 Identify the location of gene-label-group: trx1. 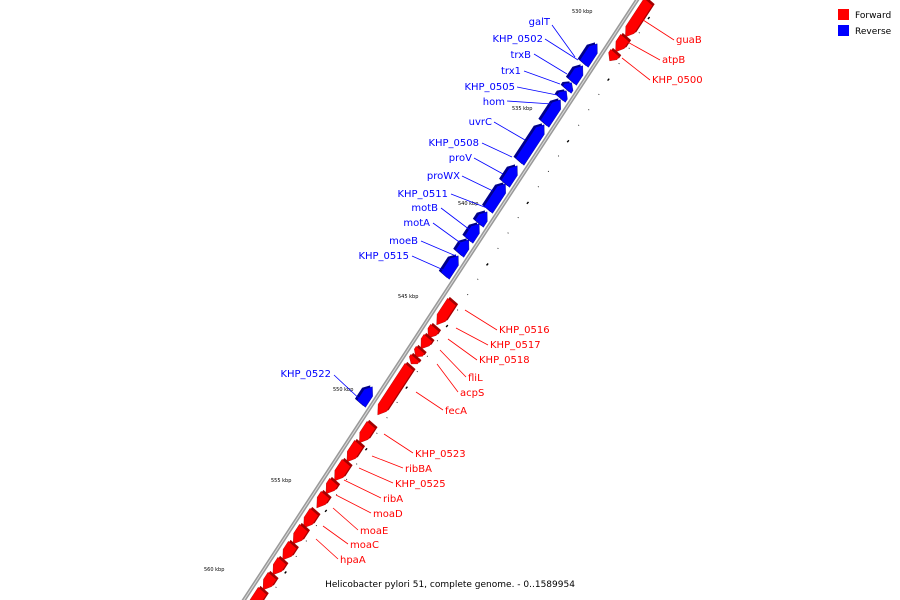
(531, 75).